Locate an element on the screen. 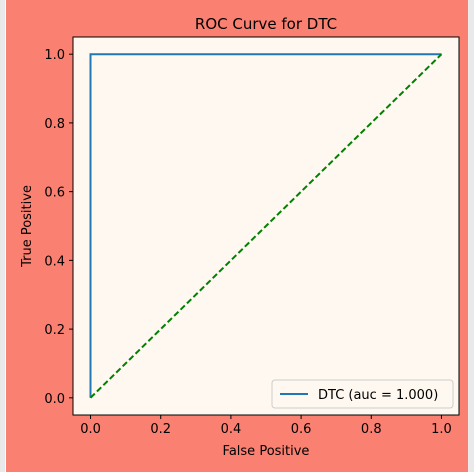  y-tick-label: 0.6 is located at coordinates (54, 193).